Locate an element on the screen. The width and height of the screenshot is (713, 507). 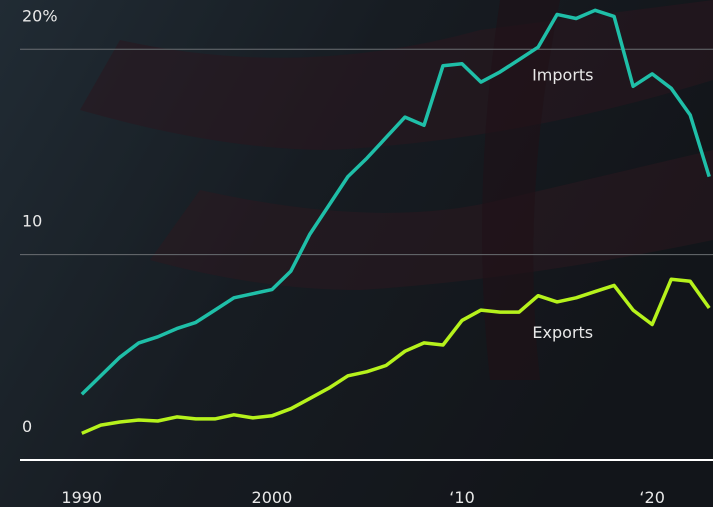
flag-stripe is located at coordinates (521, 190).